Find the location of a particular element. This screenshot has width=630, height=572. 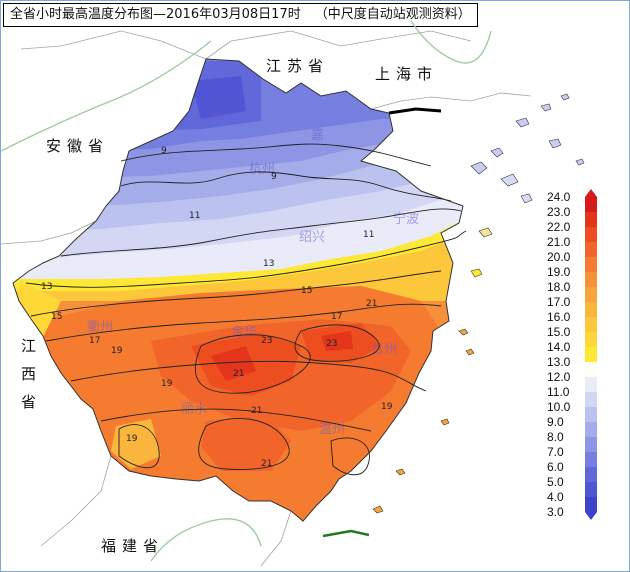

label-shanghai: 上海市 is located at coordinates (406, 74).